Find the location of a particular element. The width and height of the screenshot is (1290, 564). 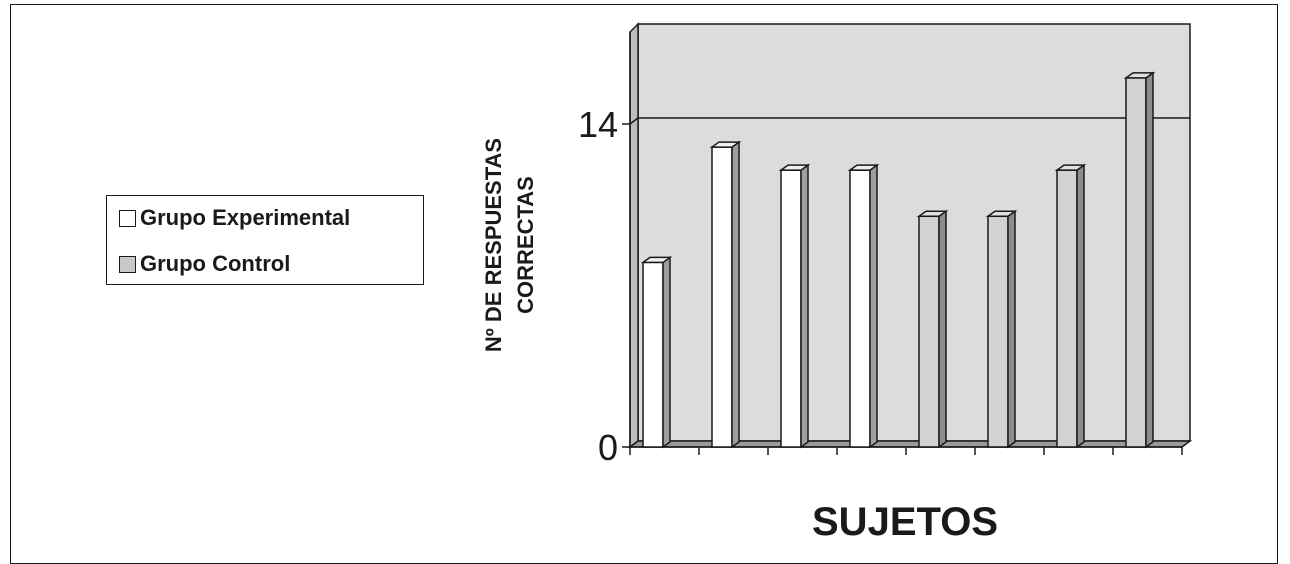

gridline-14-side is located at coordinates (634, 121).